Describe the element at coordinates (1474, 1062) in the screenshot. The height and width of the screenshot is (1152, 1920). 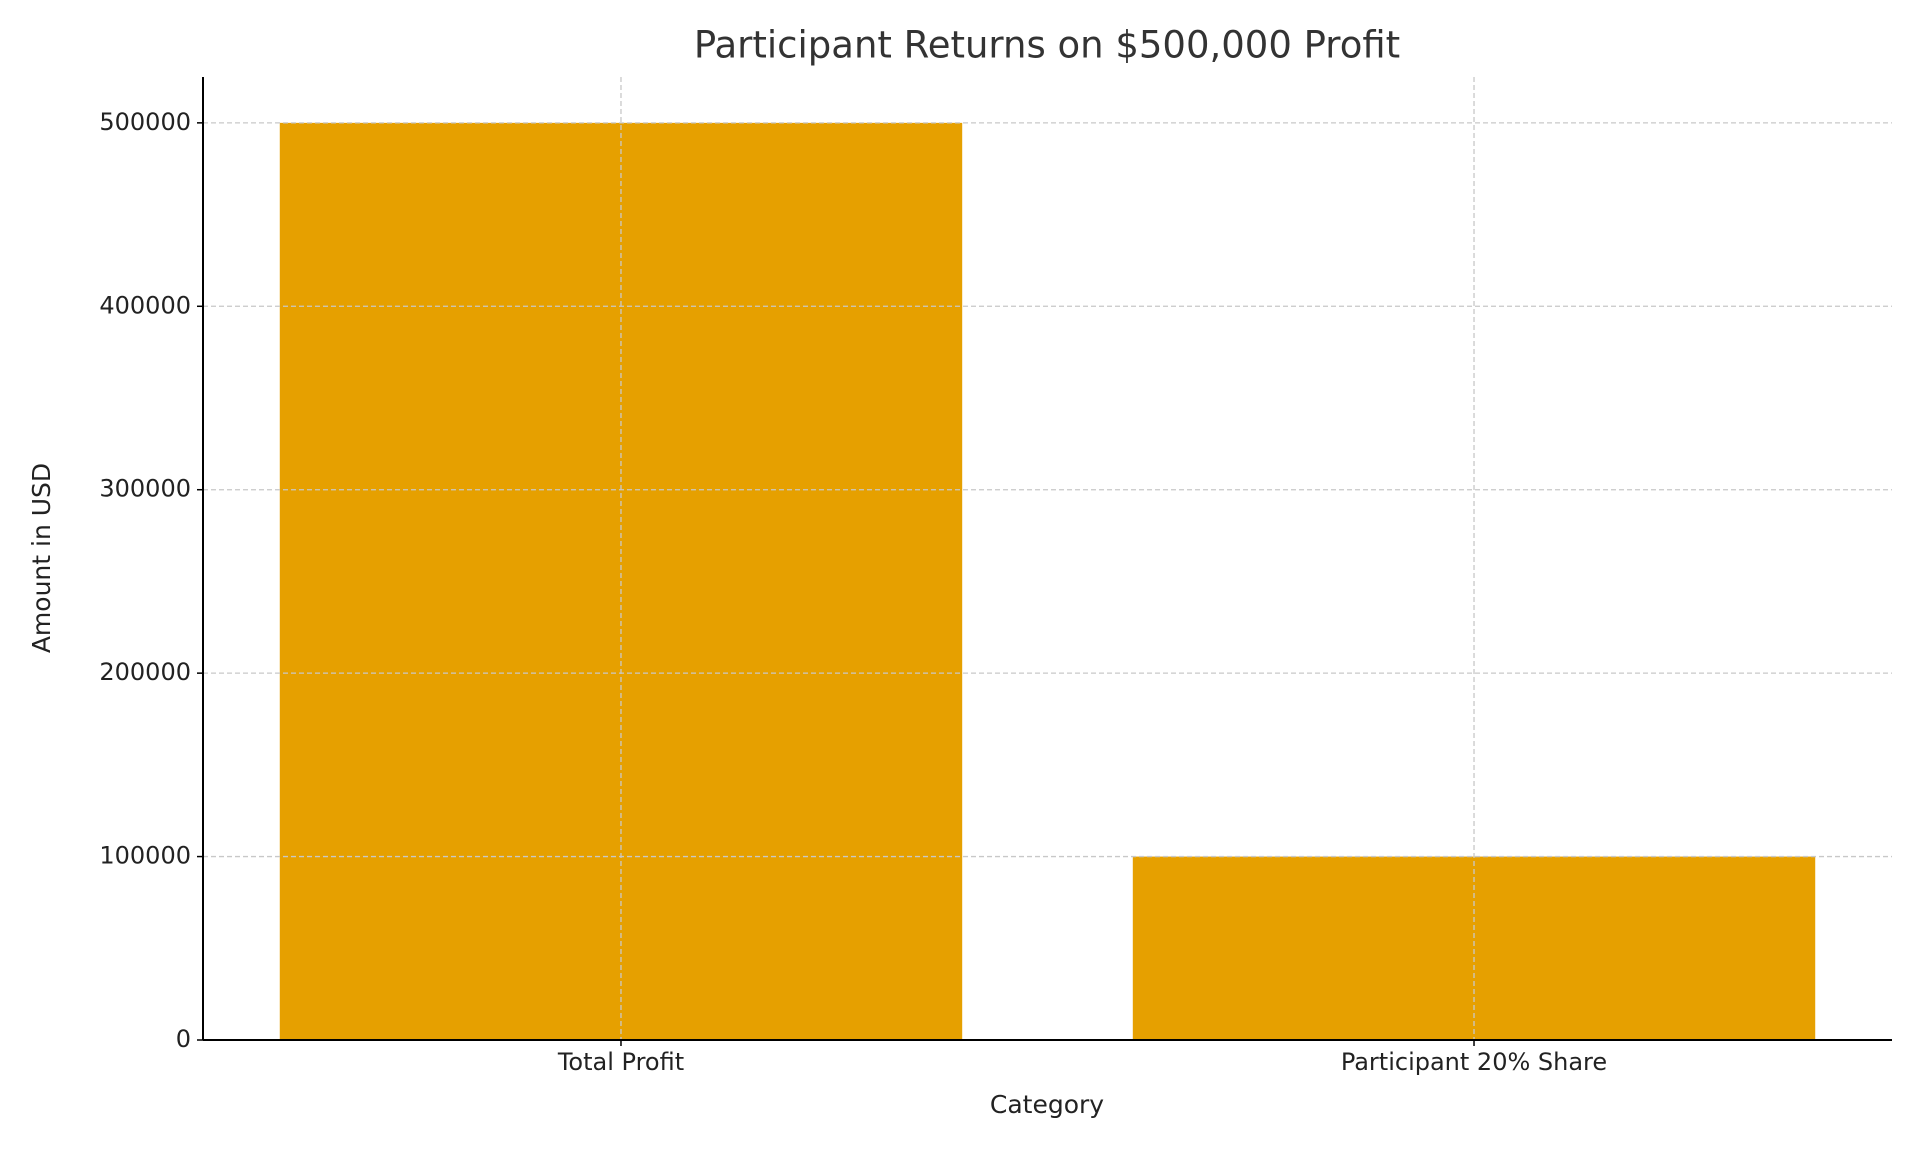
I see `x-tick-label: Participant 20% Share` at that location.